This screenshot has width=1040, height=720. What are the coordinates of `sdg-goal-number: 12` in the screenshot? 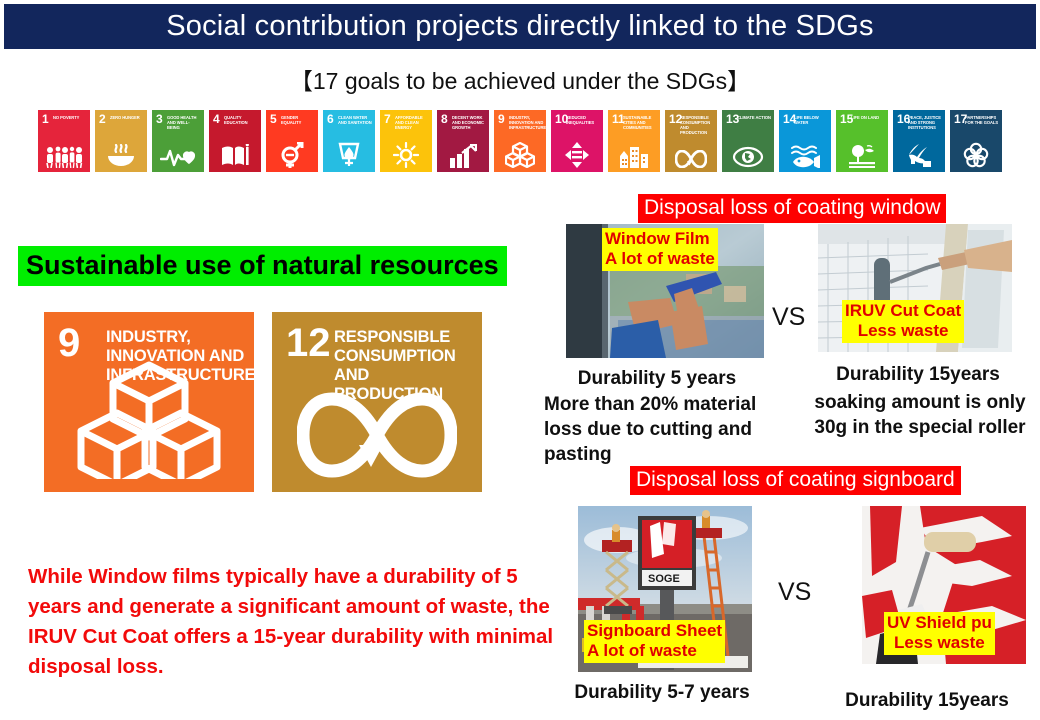 It's located at (676, 119).